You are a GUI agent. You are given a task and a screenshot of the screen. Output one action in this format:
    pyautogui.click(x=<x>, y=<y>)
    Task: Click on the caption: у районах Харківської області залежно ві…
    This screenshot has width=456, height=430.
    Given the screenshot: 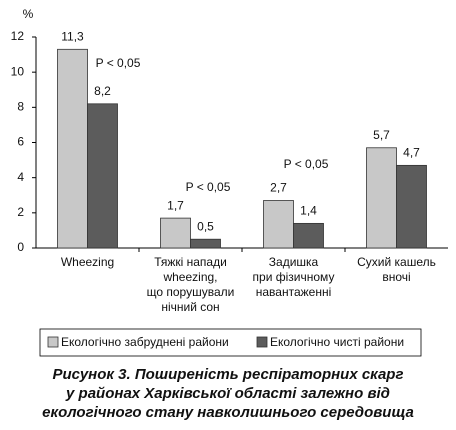 What is the action you would take?
    pyautogui.click(x=227, y=393)
    